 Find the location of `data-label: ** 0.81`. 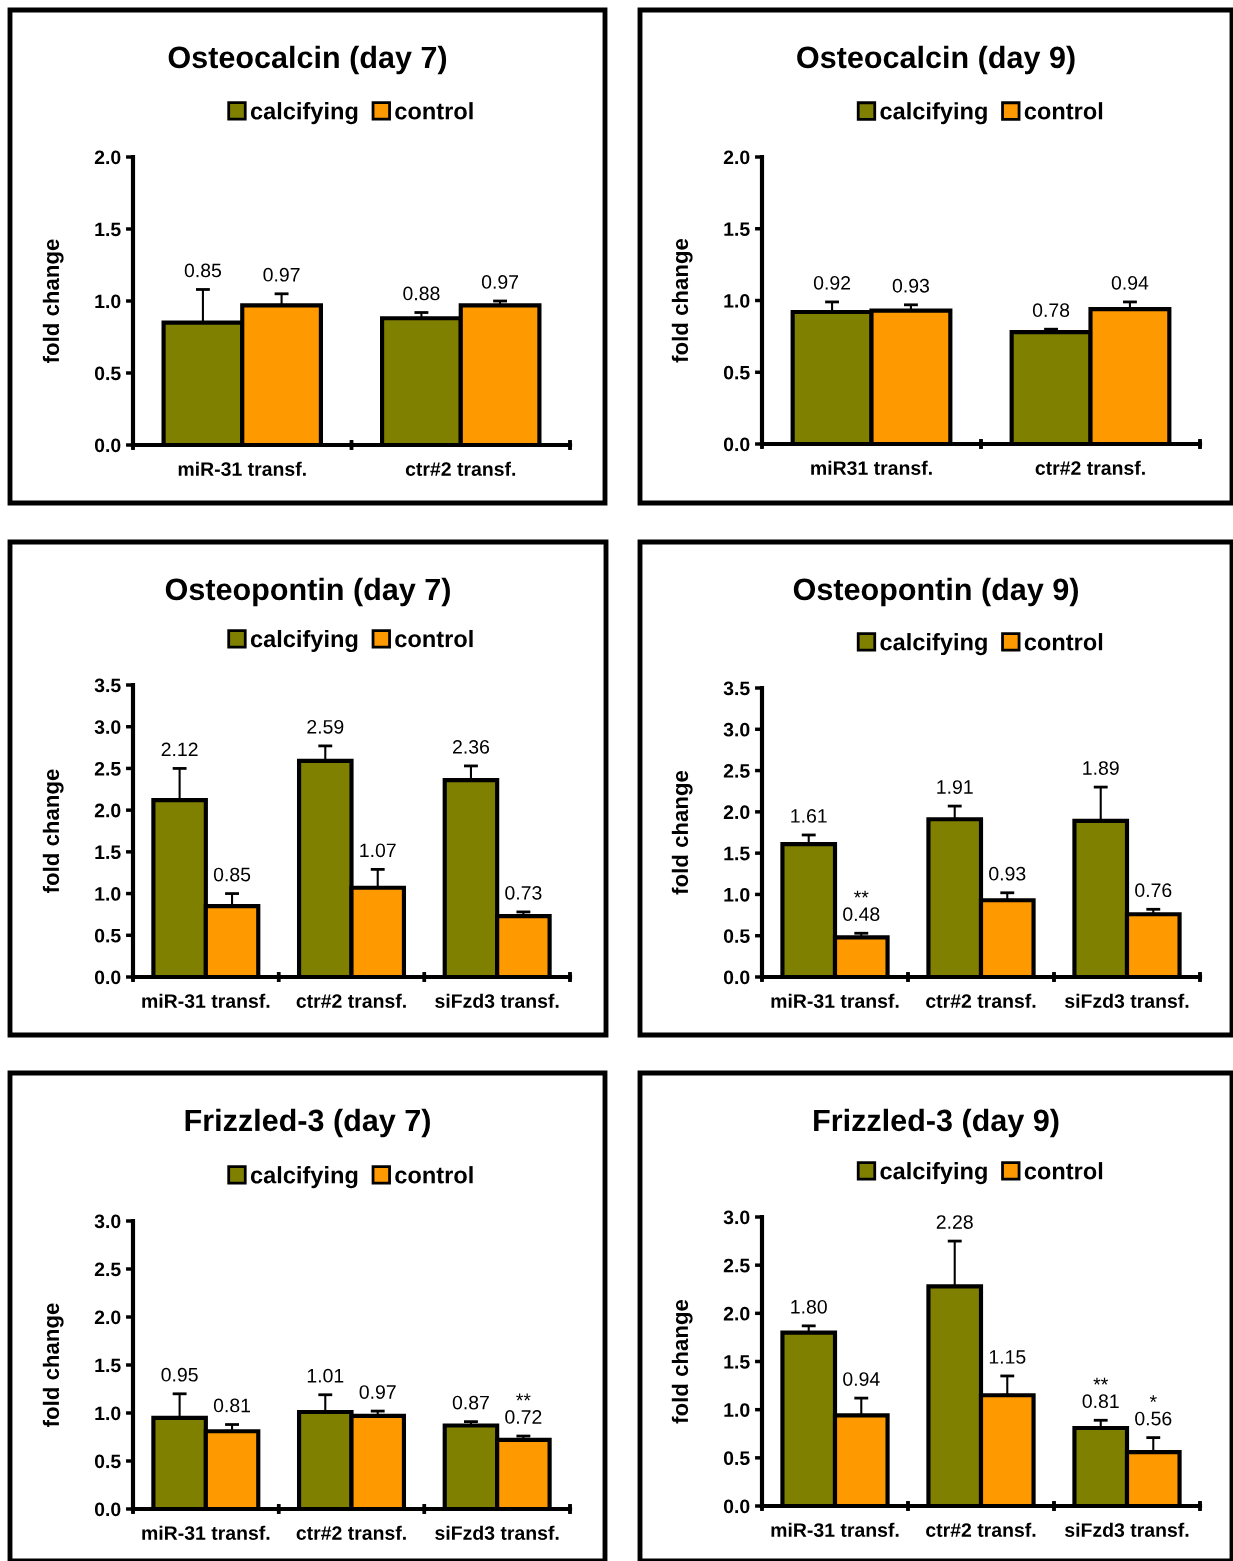

data-label: ** 0.81 is located at coordinates (1100, 1393).